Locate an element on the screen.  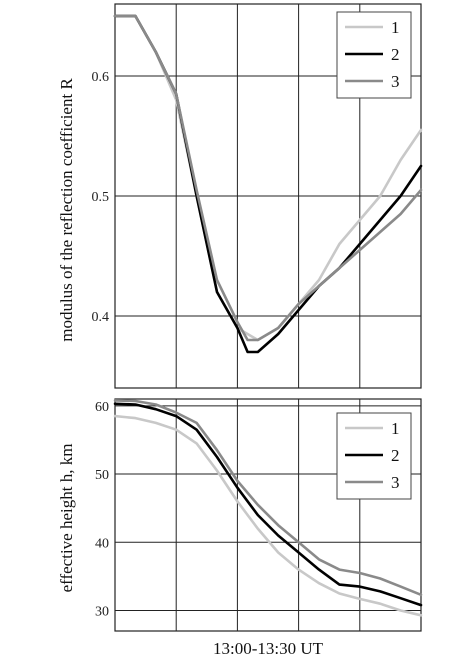
x-axis-label: 13:00-13:30 UT is located at coordinates (268, 648).